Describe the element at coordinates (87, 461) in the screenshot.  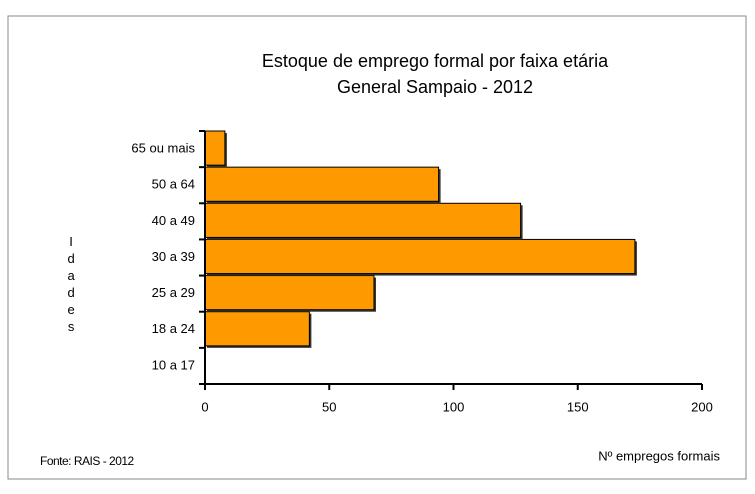
I see `source-note: Fonte: RAIS - 2012` at that location.